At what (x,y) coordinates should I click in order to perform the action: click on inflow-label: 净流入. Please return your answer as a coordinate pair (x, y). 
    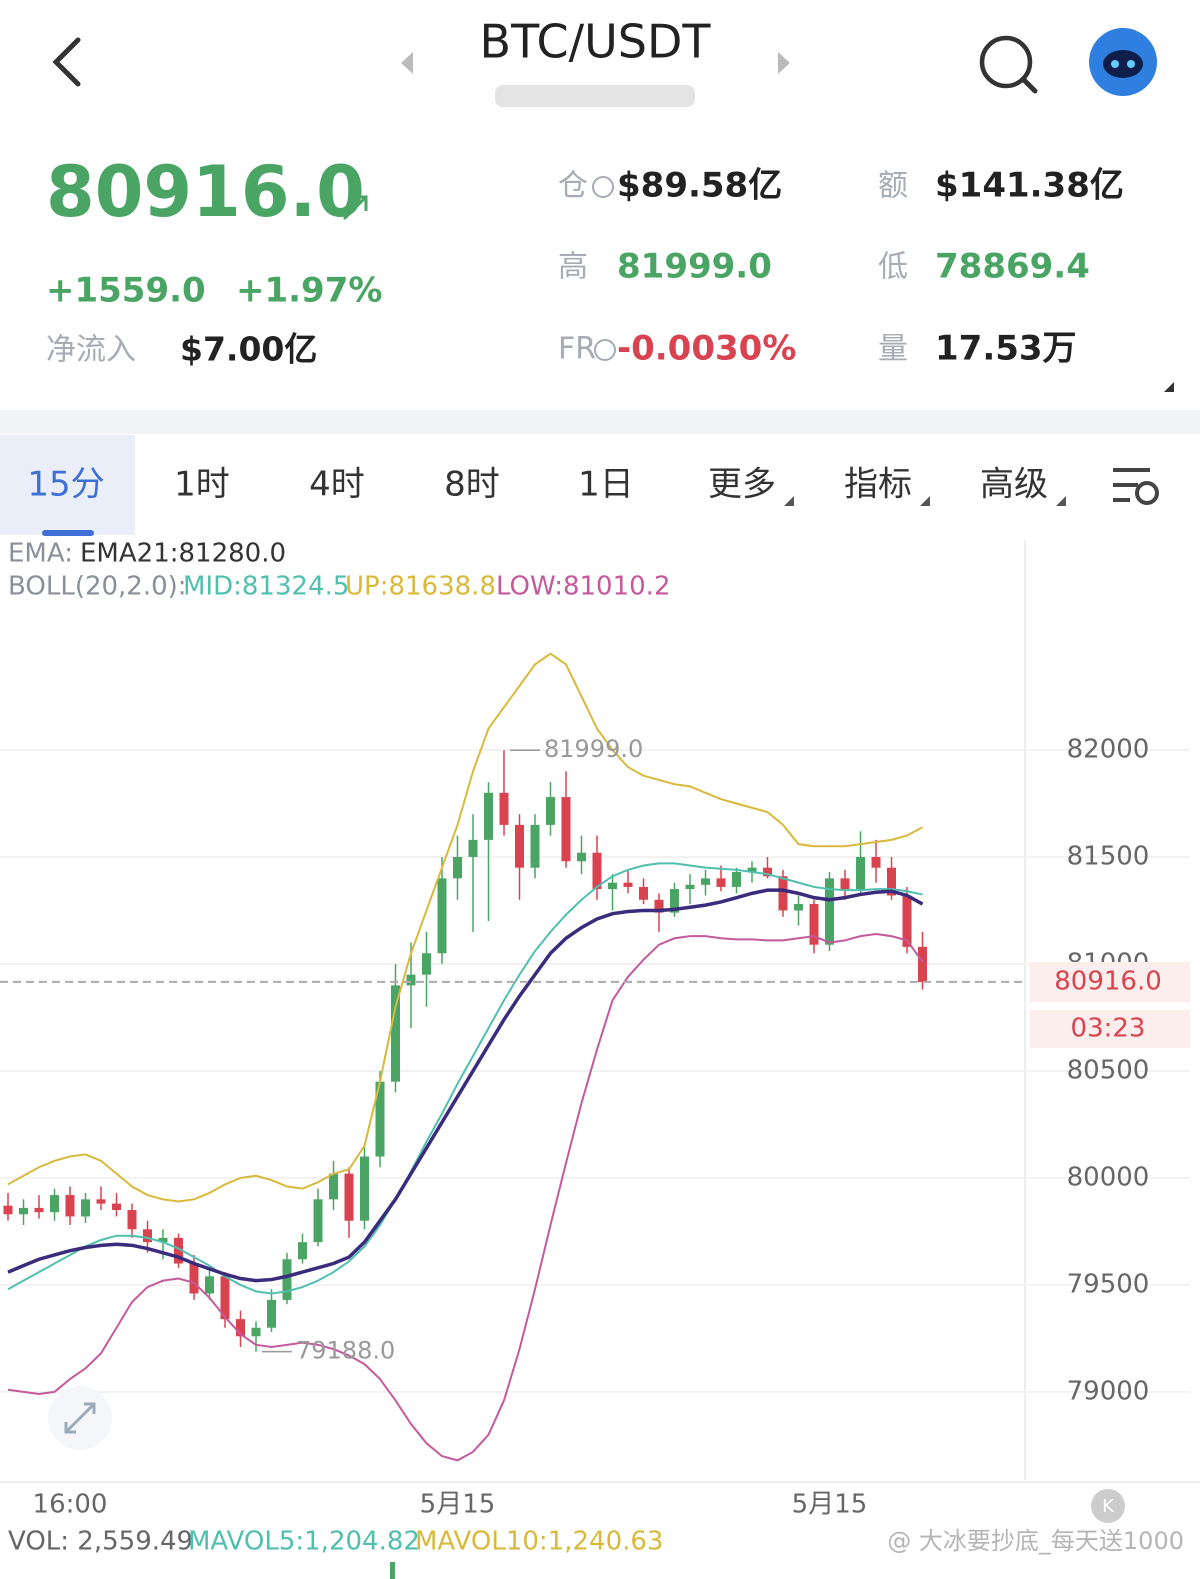
    Looking at the image, I should click on (91, 350).